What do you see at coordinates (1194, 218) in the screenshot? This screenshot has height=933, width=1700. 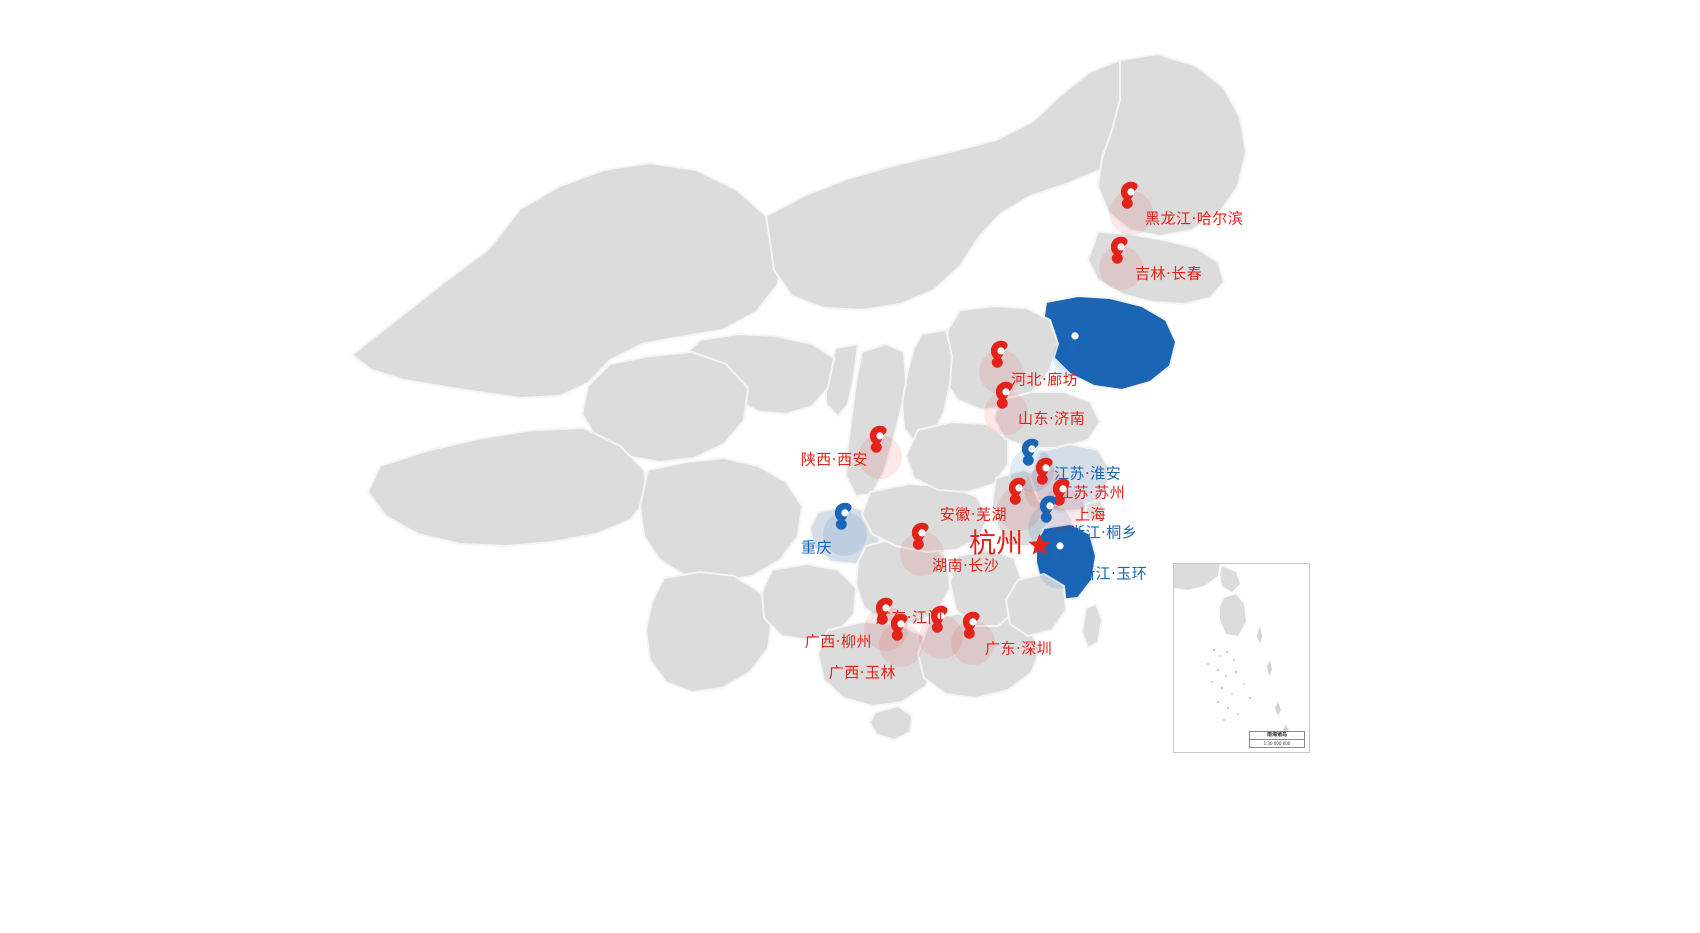 I see `marker-label-harbin: 黑龙江·哈尔滨` at bounding box center [1194, 218].